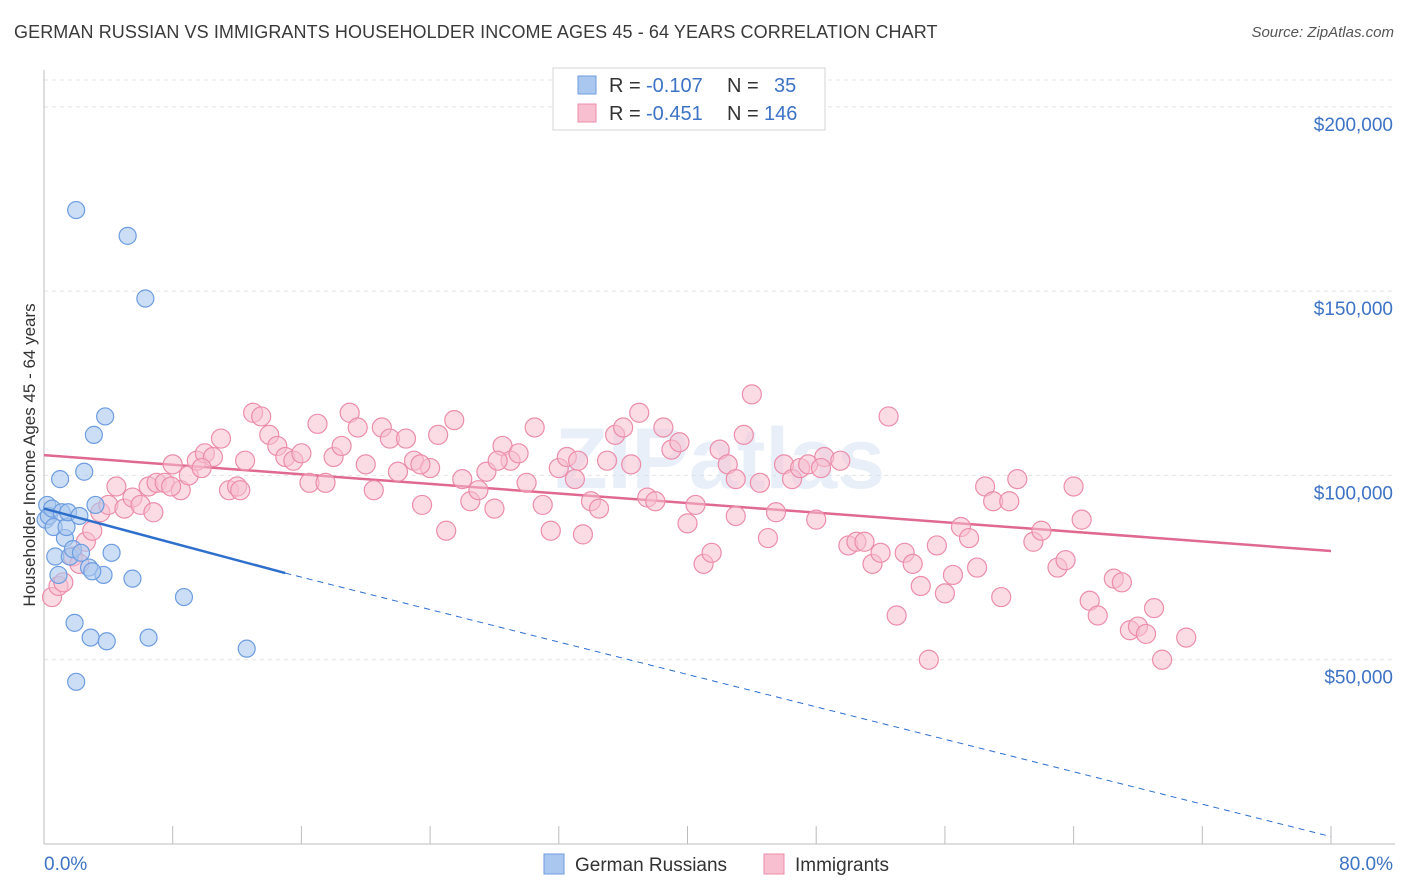 The height and width of the screenshot is (892, 1406). Describe the element at coordinates (651, 865) in the screenshot. I see `bottom-legend-german-russians: German Russians` at that location.